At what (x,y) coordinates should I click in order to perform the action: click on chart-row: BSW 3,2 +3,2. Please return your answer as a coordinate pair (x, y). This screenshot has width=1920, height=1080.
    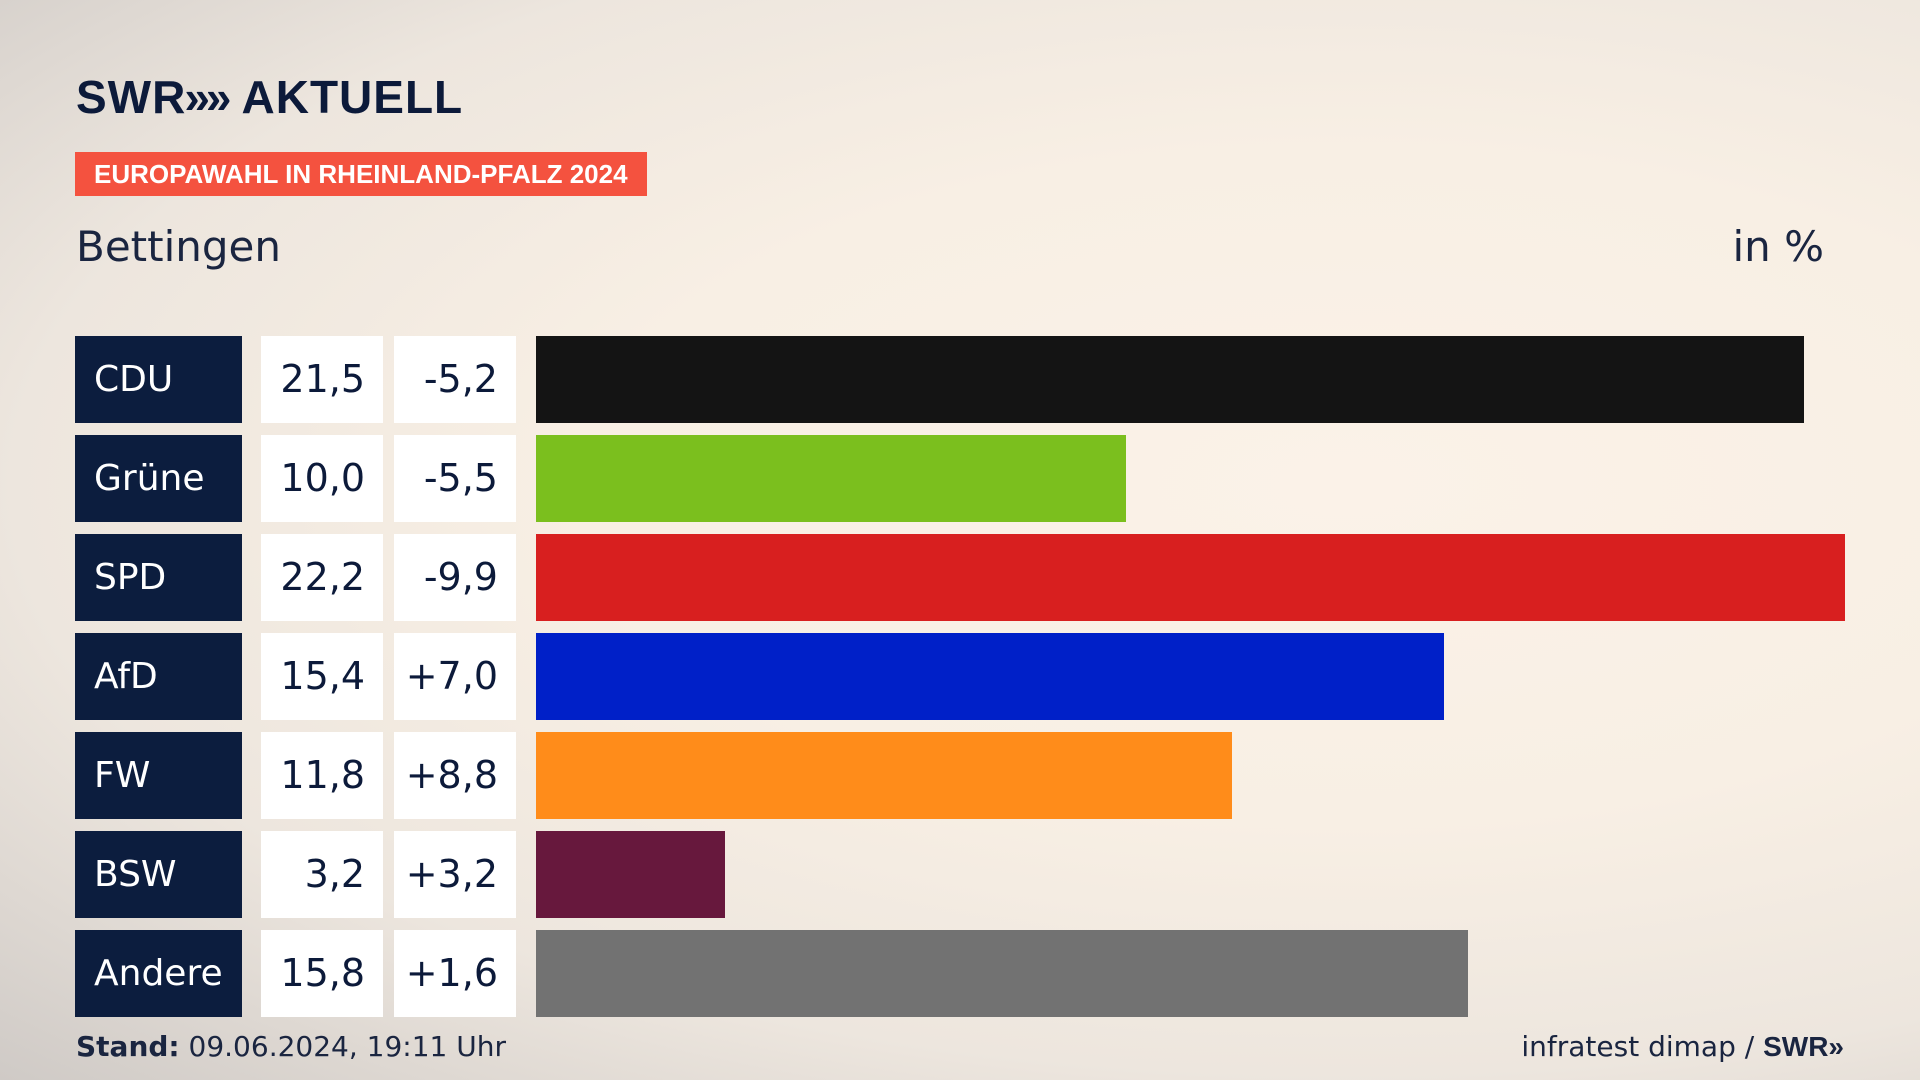
    Looking at the image, I should click on (960, 874).